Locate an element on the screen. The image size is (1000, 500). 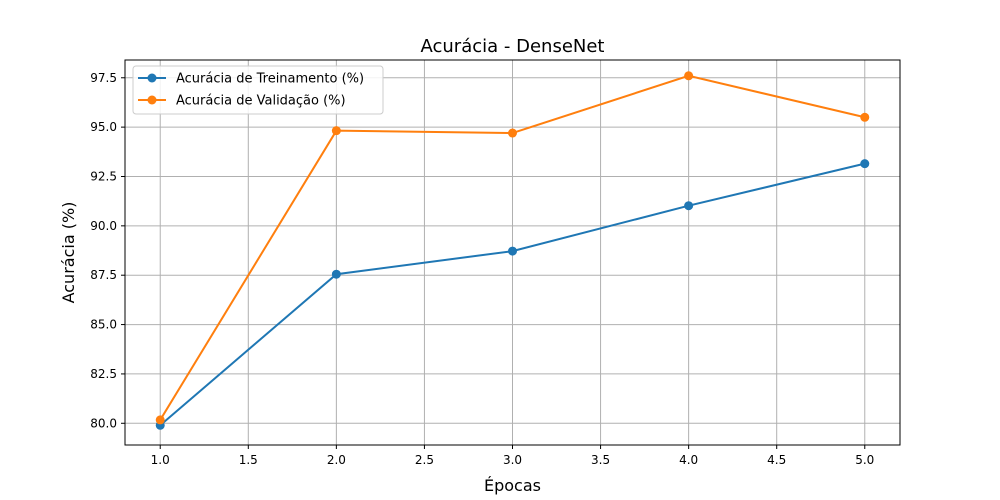
y-tick-label: 95.0 is located at coordinates (103, 127).